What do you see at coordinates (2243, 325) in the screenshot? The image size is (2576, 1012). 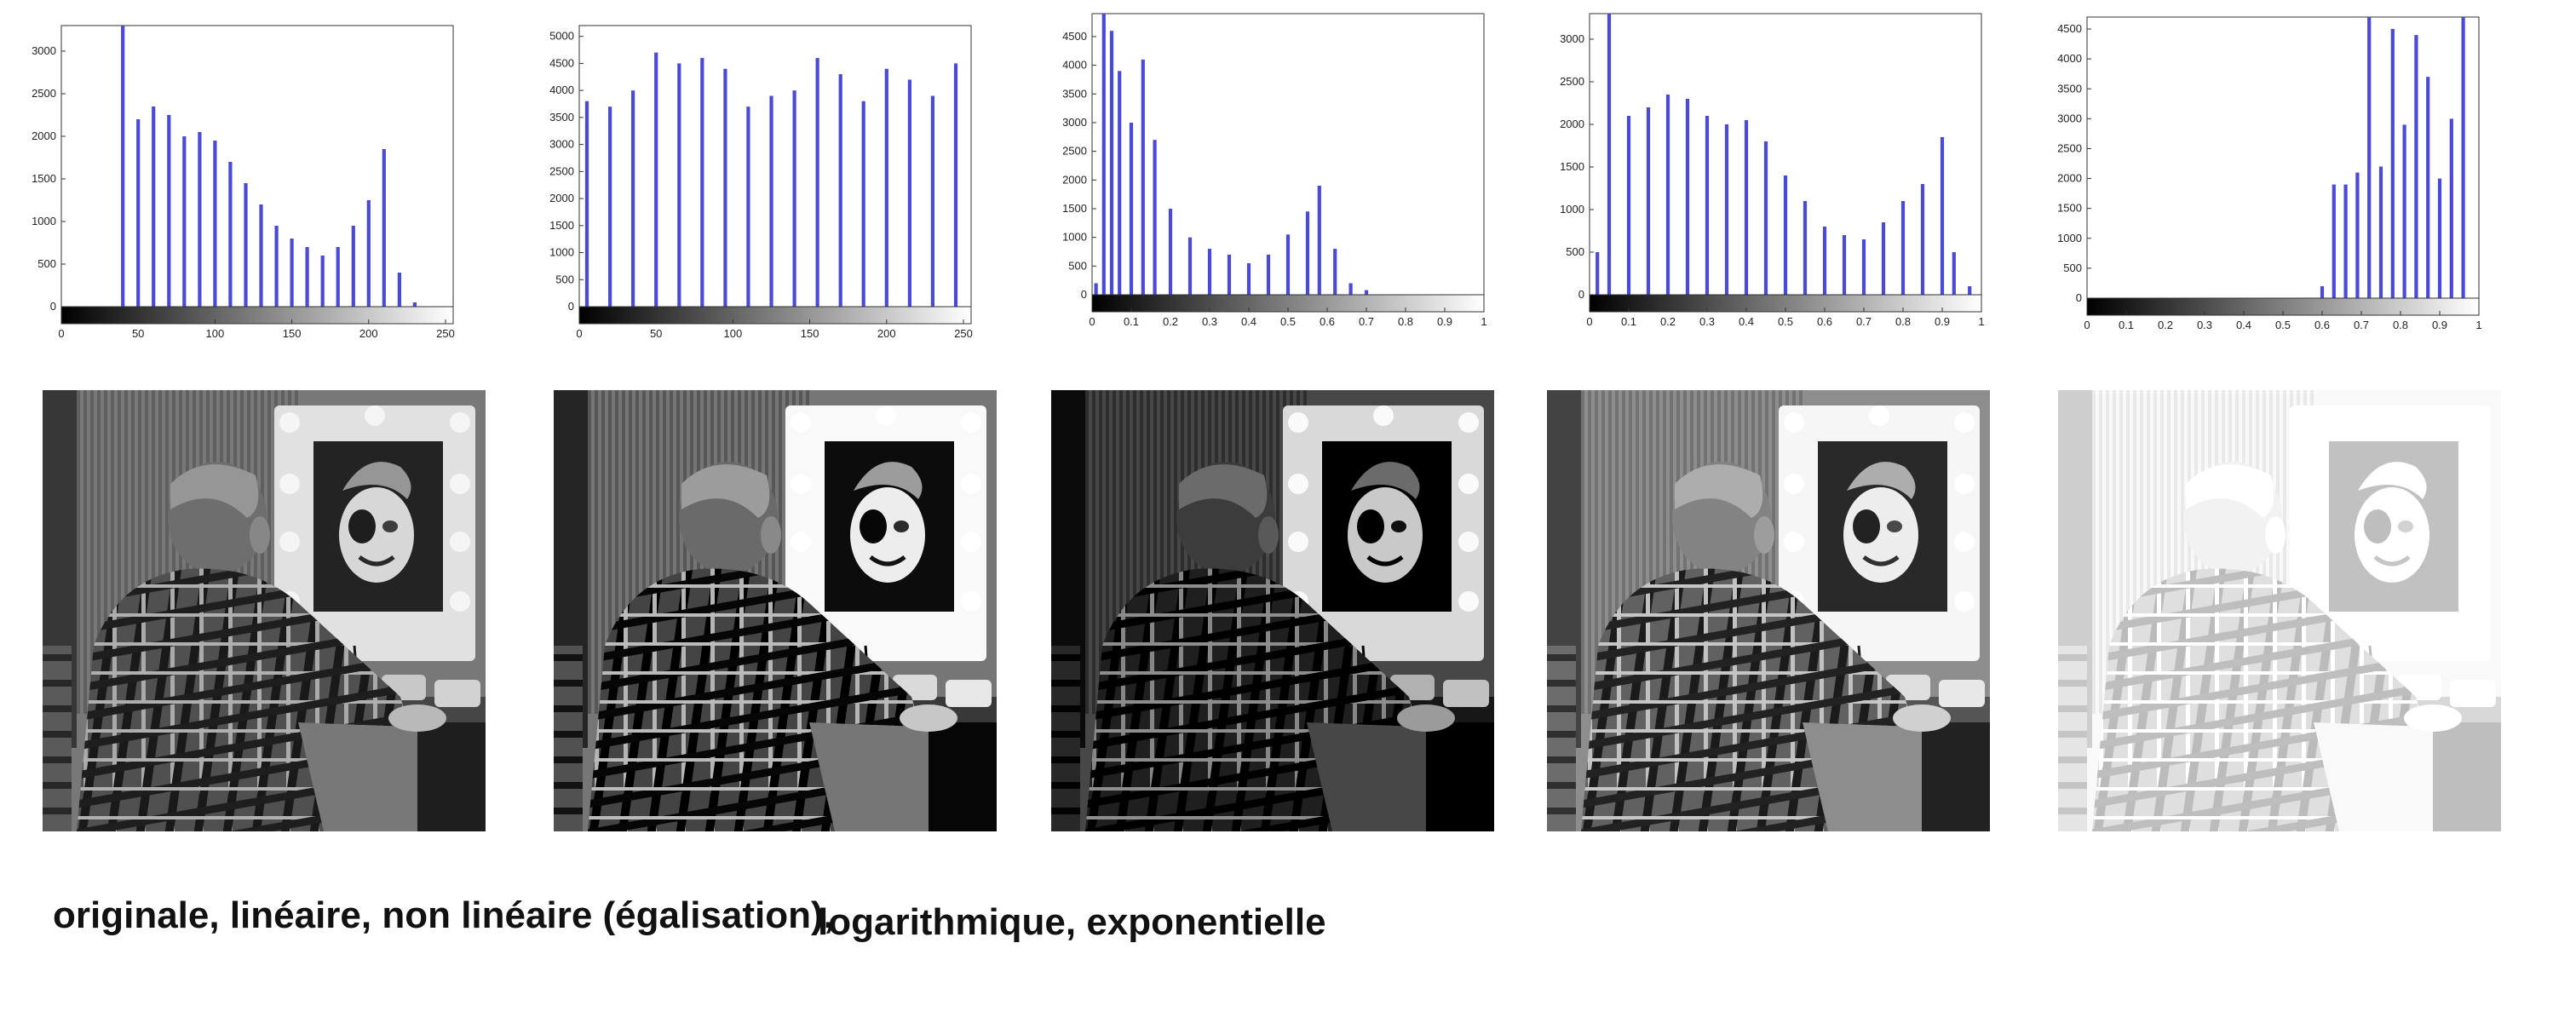 I see `x-tick-label: 0.4` at bounding box center [2243, 325].